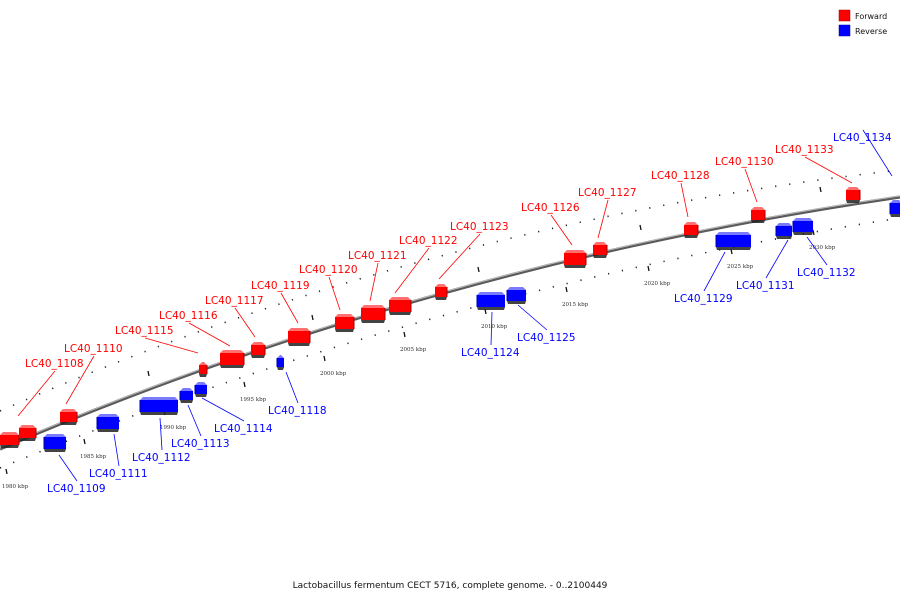 The height and width of the screenshot is (600, 900). Describe the element at coordinates (783, 231) in the screenshot. I see `gene-lc40-1131-feature` at that location.